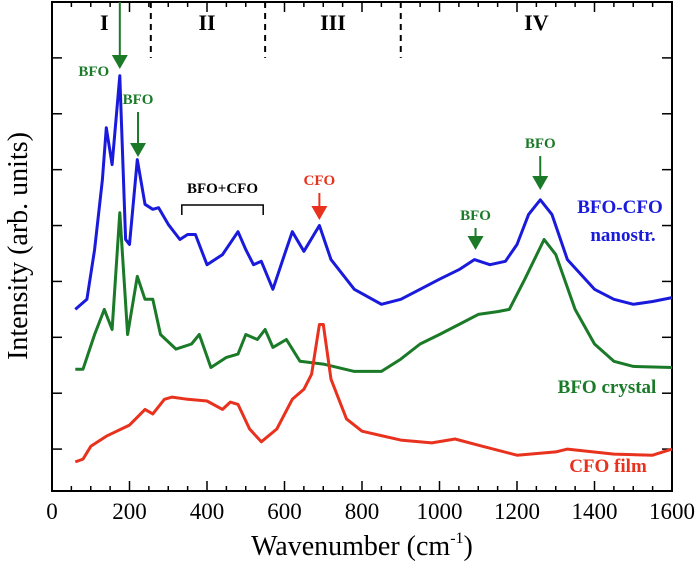 This screenshot has height=562, width=700. I want to click on series-label: BFO-CFO, so click(620, 207).